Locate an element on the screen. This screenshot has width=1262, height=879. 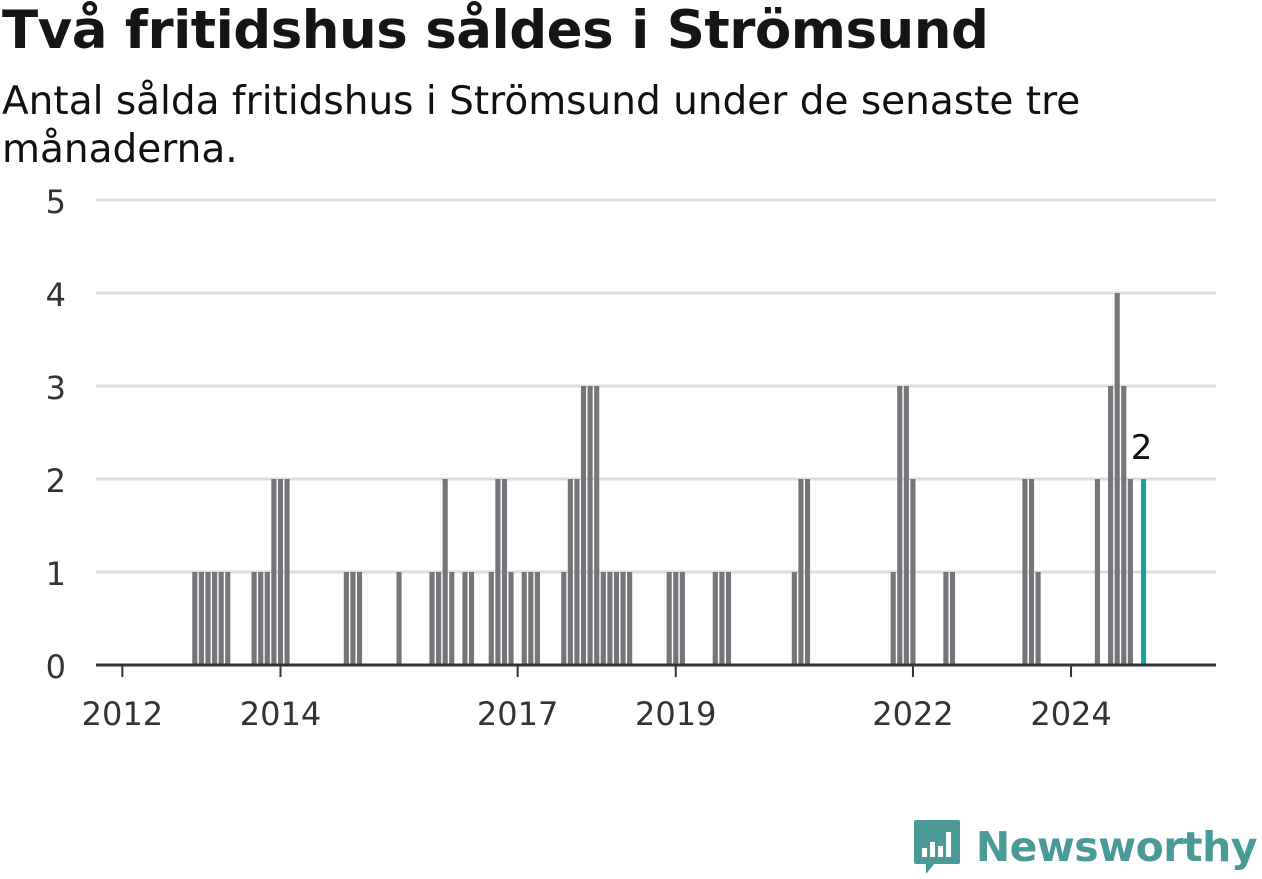
highlight-value-label: 2 is located at coordinates (1142, 448).